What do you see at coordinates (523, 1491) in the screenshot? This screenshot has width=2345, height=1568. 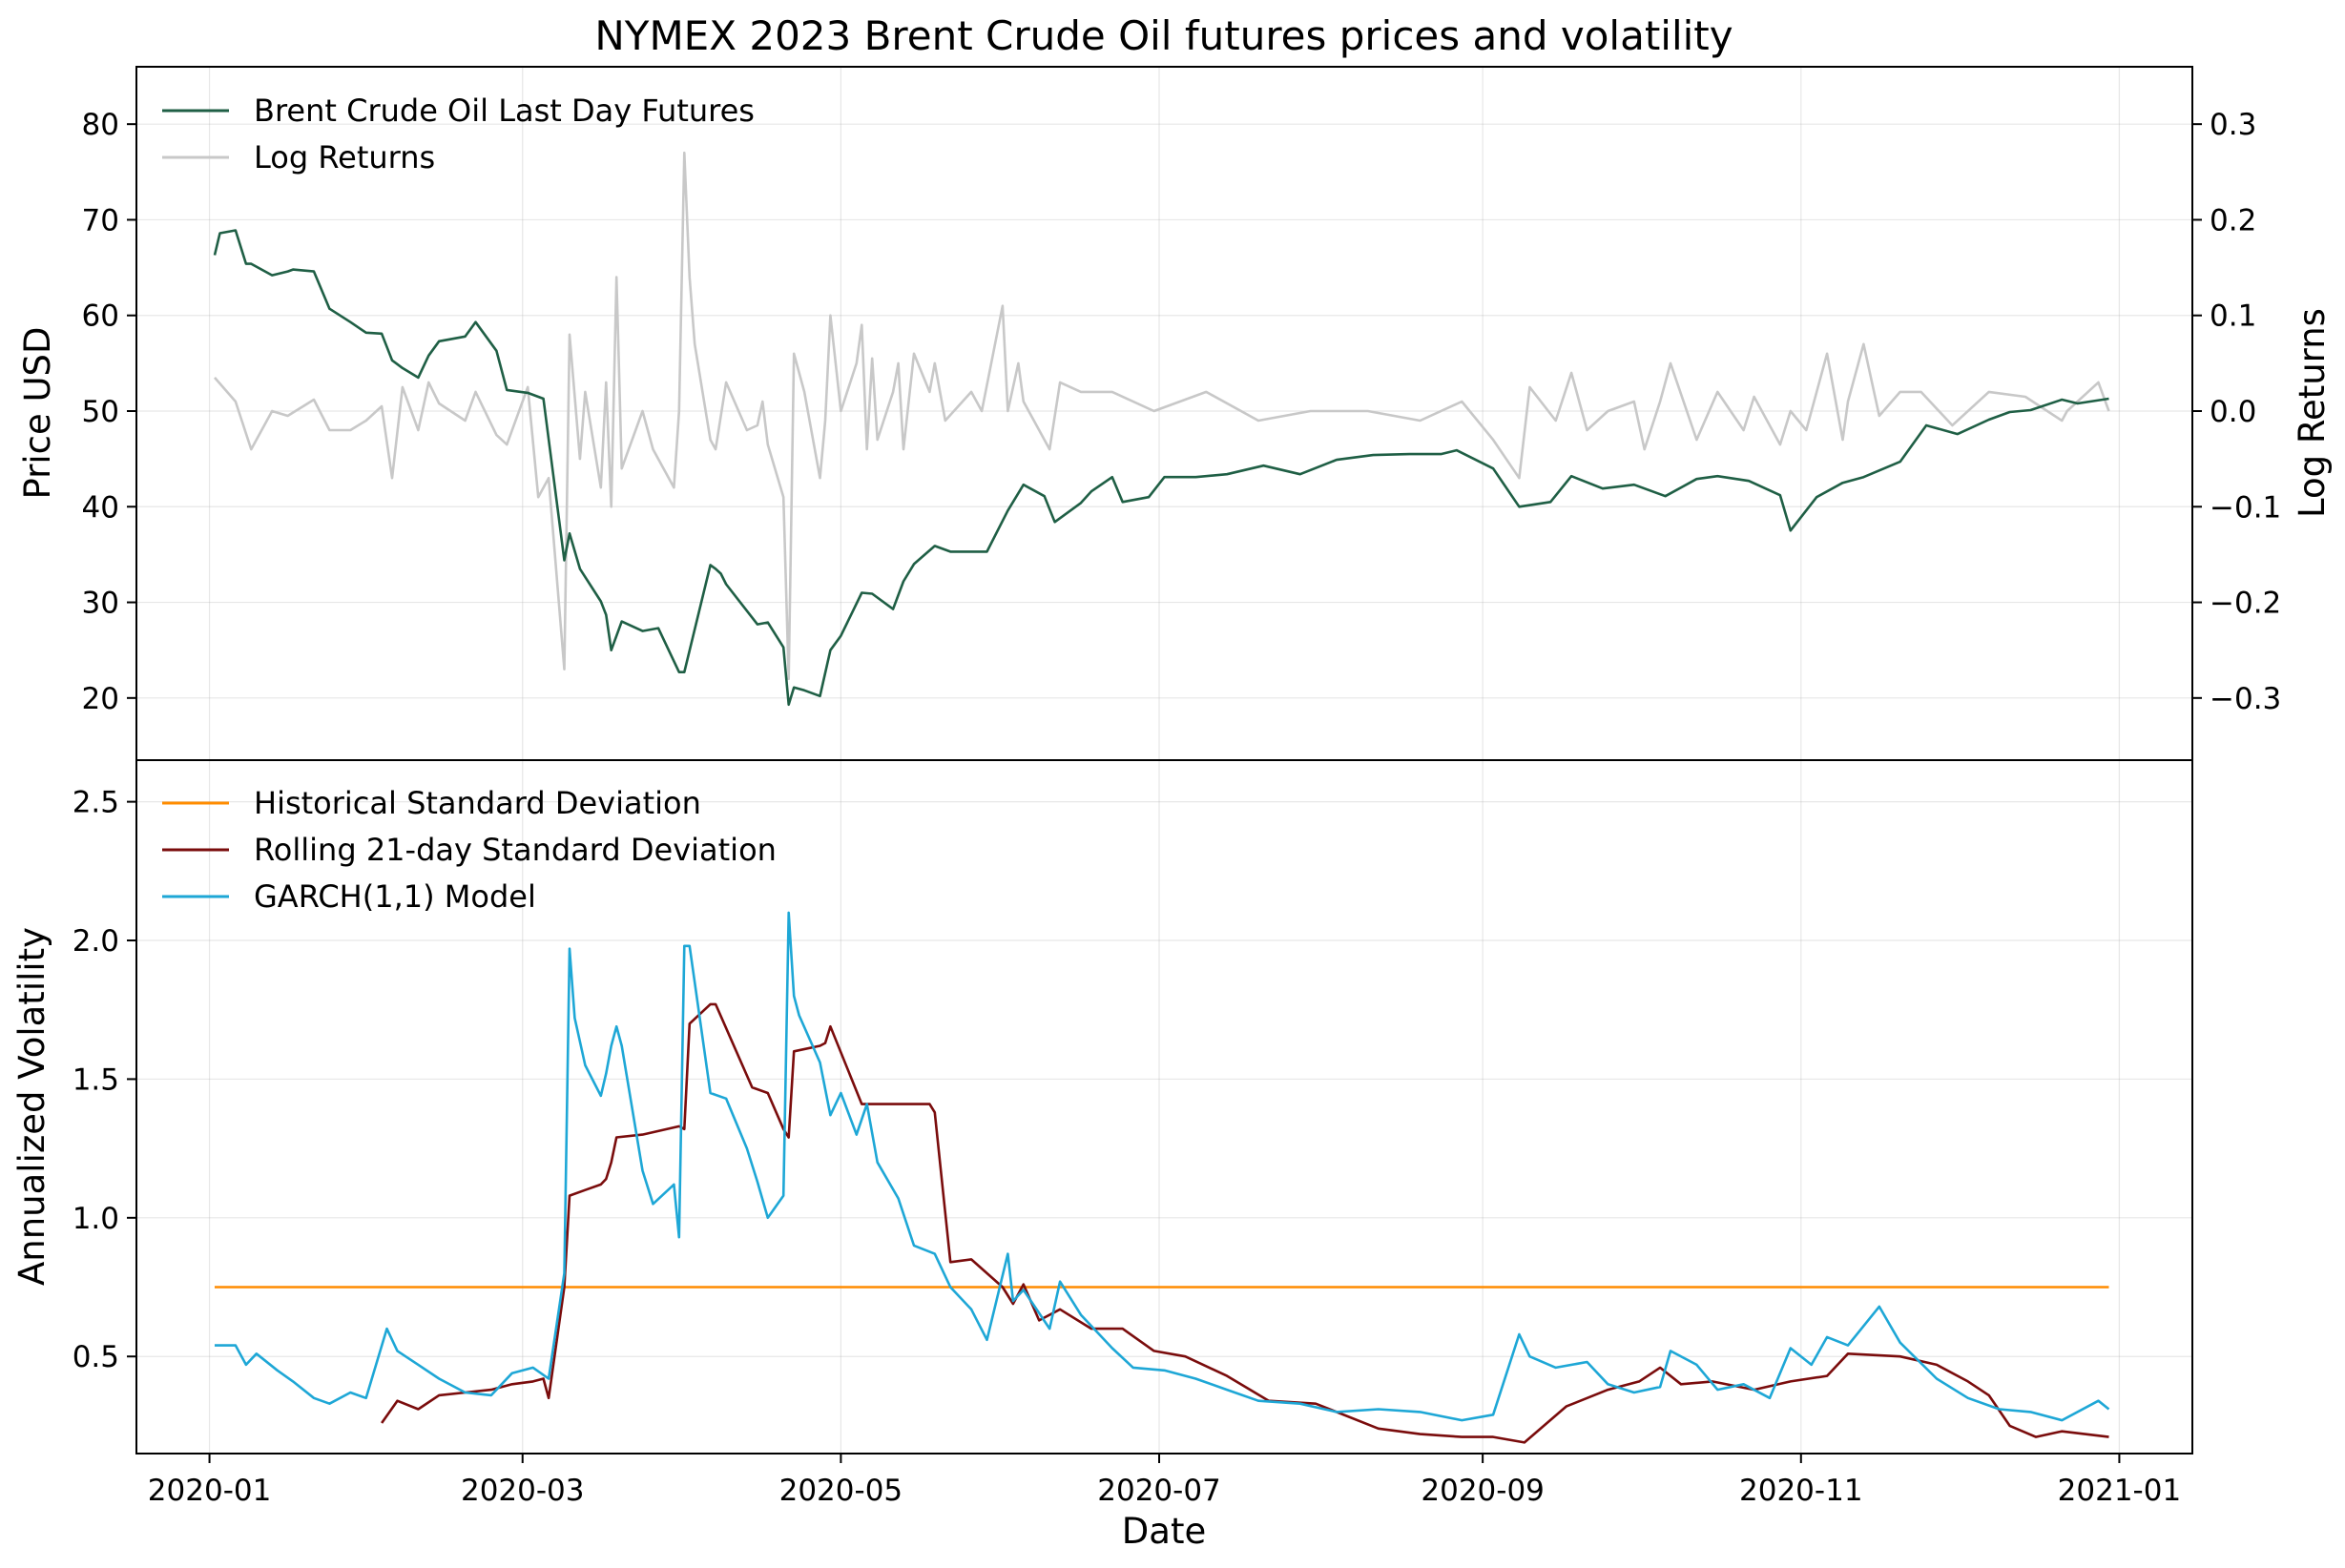 I see `x-tick-label: 2020-03` at bounding box center [523, 1491].